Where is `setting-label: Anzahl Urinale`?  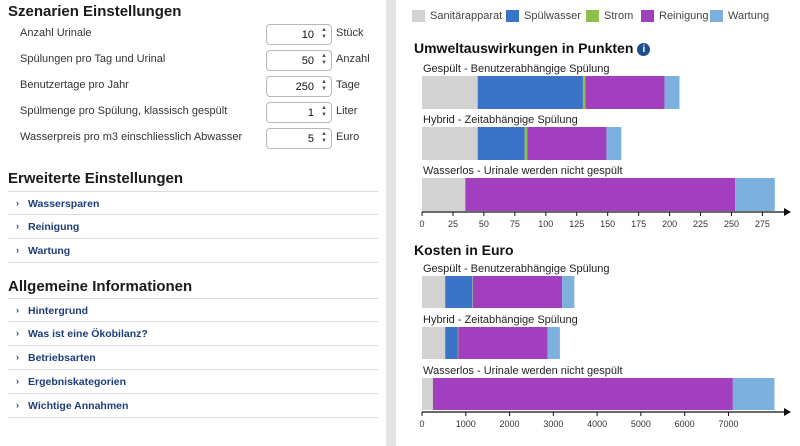
setting-label: Anzahl Urinale is located at coordinates (56, 33).